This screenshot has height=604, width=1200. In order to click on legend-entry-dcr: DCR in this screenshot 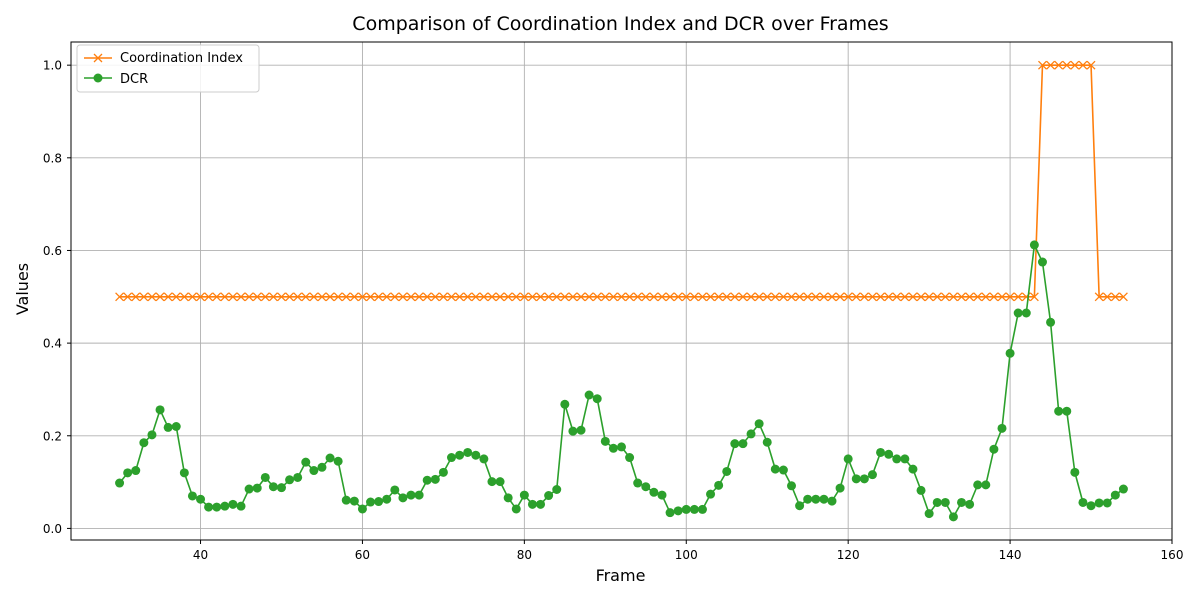, I will do `click(116, 79)`.